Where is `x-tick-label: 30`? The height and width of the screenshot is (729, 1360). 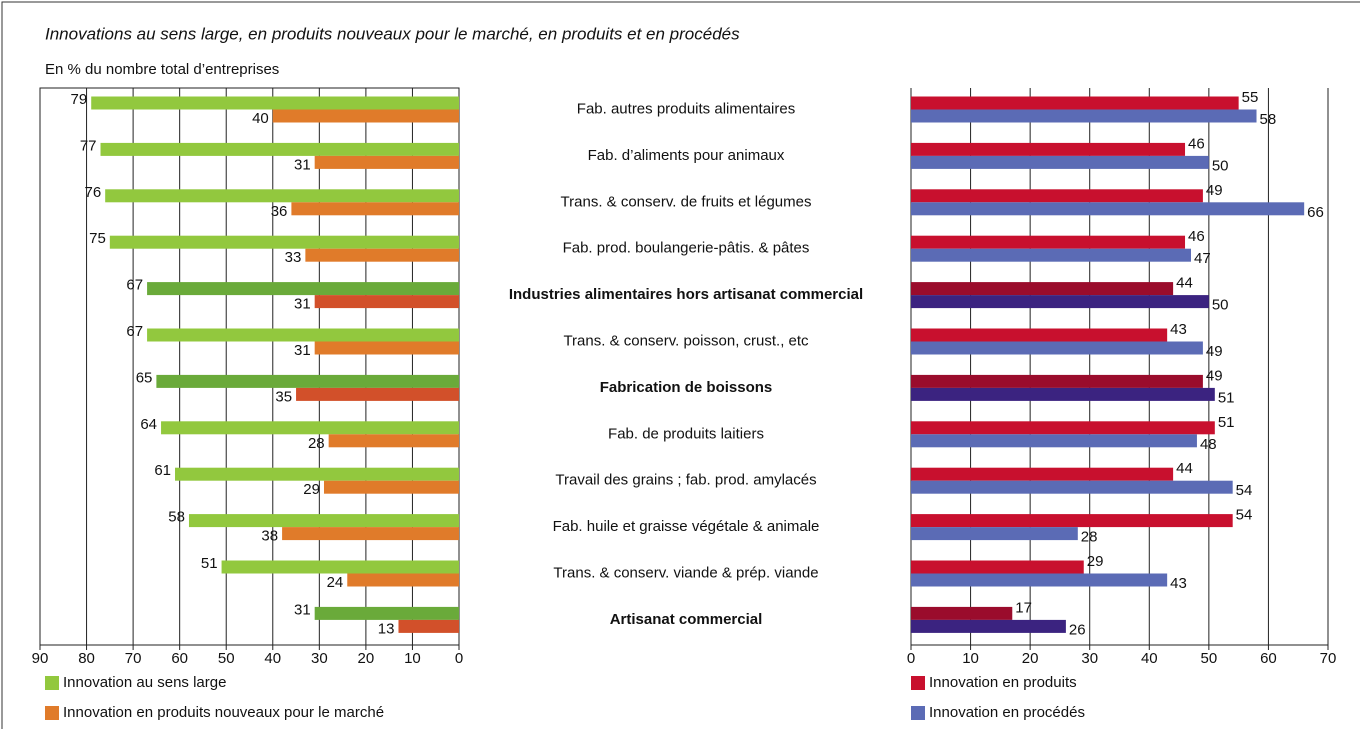 x-tick-label: 30 is located at coordinates (319, 658).